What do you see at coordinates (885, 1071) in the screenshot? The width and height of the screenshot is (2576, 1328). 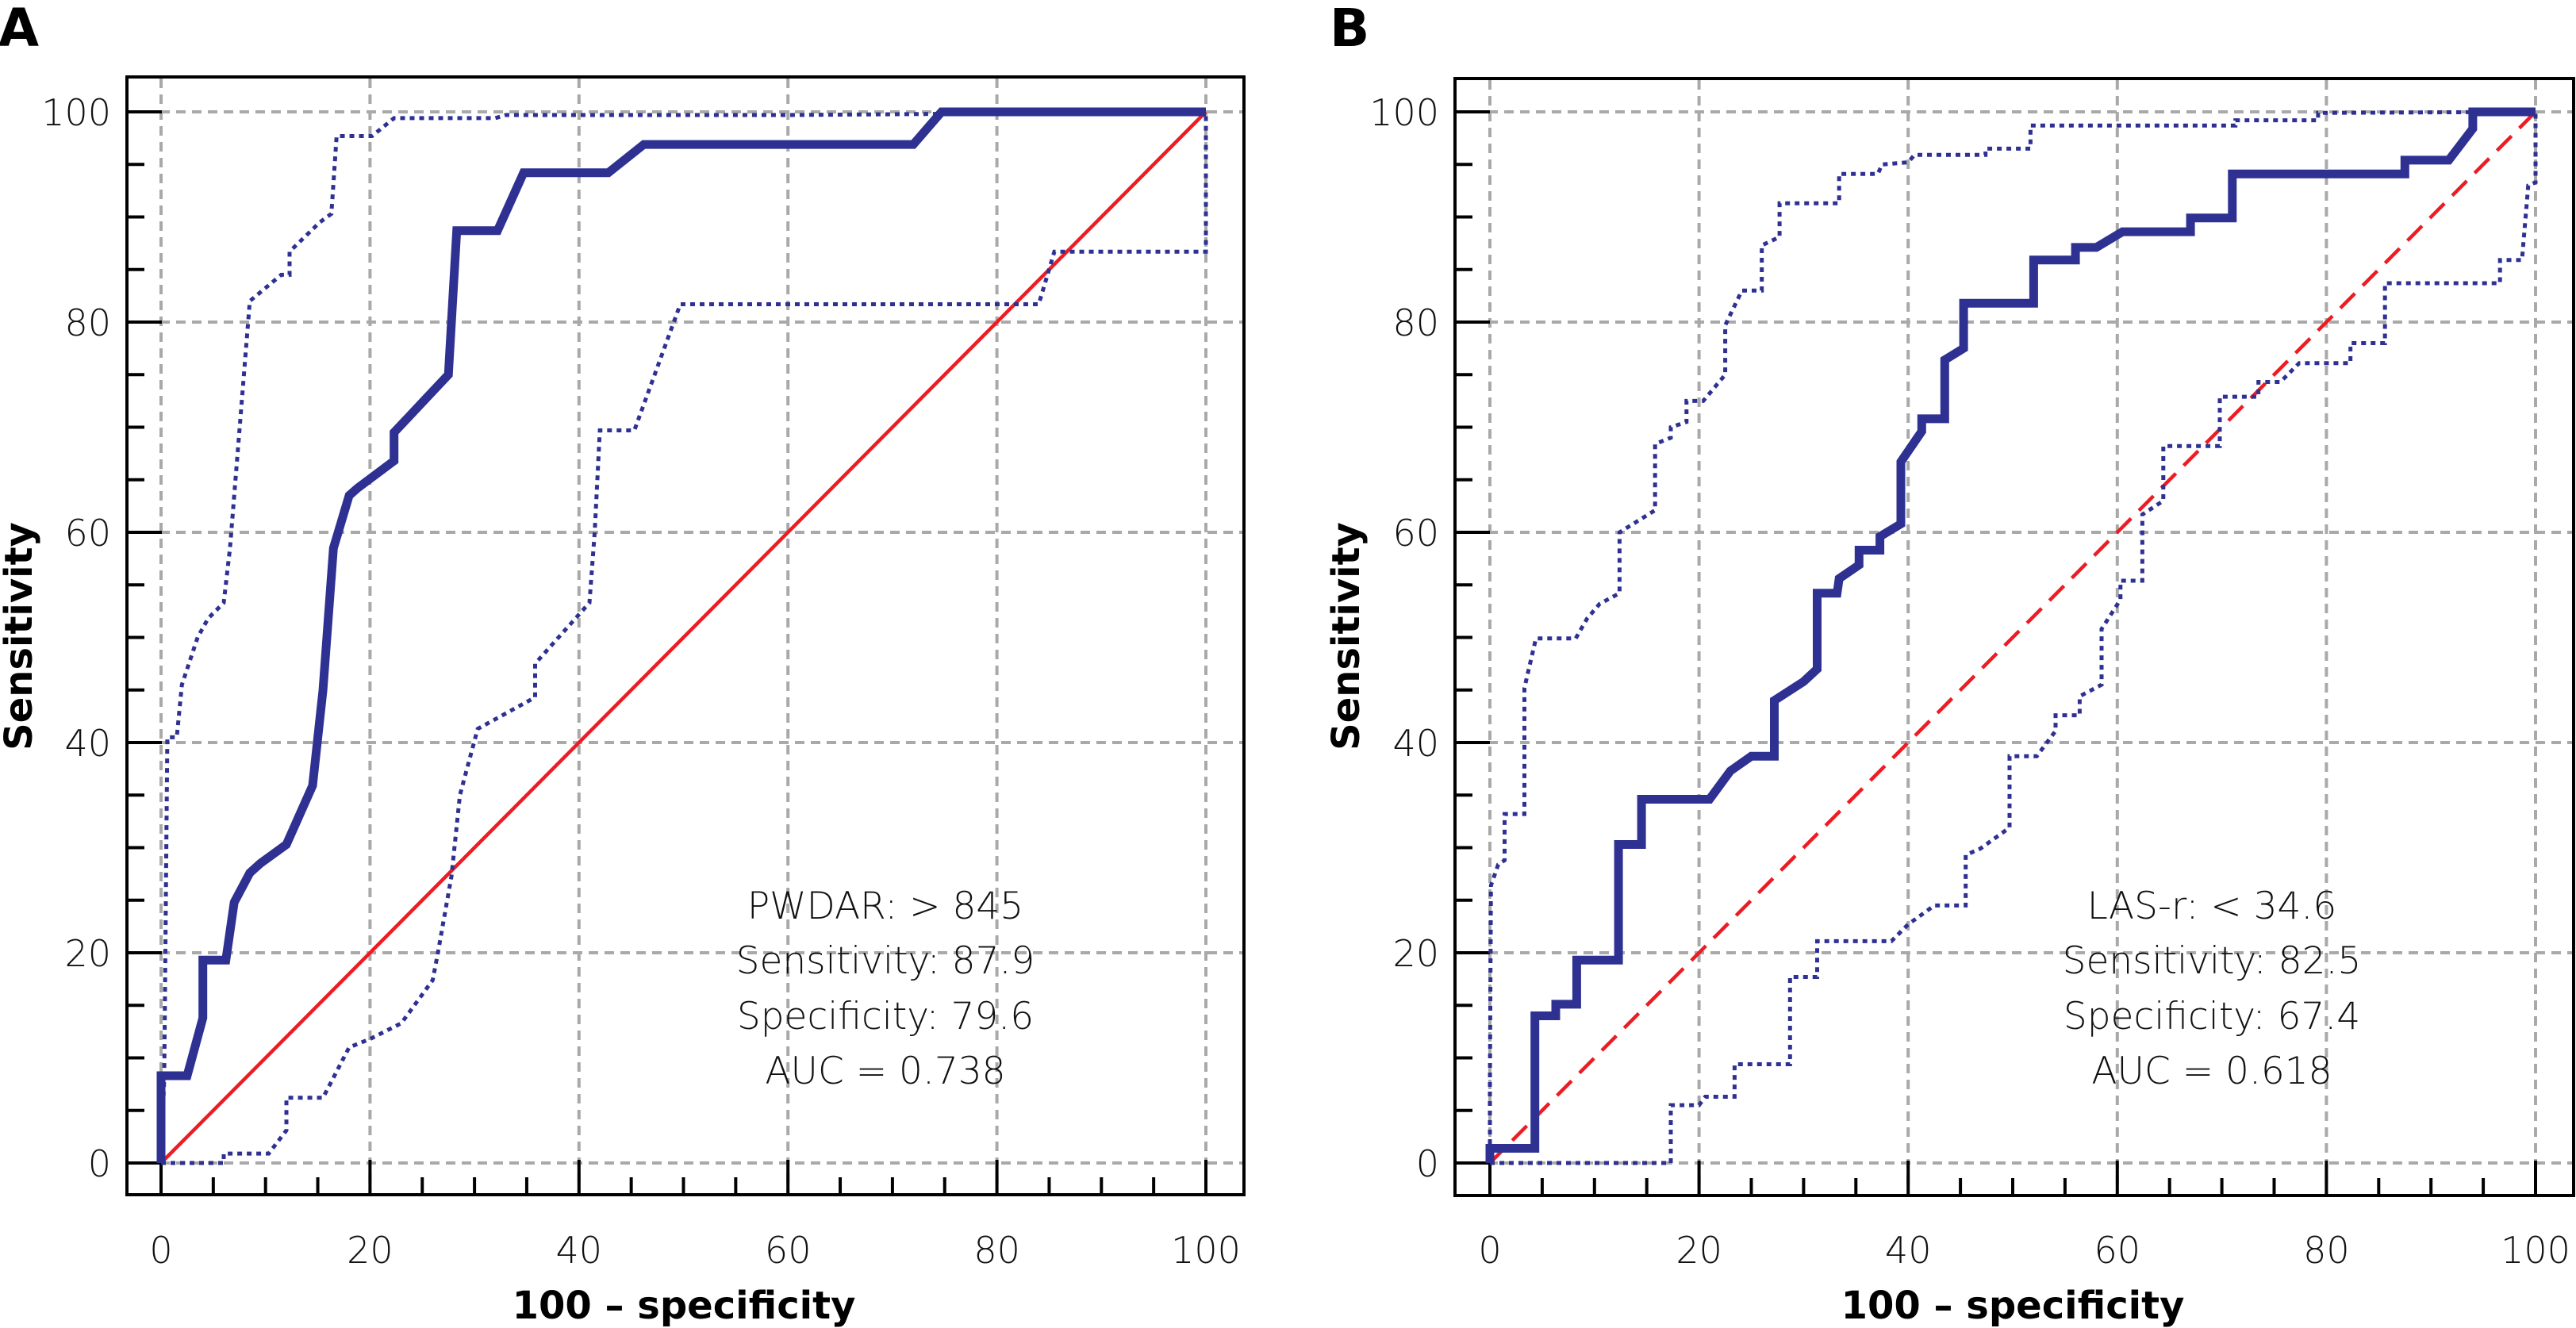 I see `annotation-line: AUC = 0.738` at bounding box center [885, 1071].